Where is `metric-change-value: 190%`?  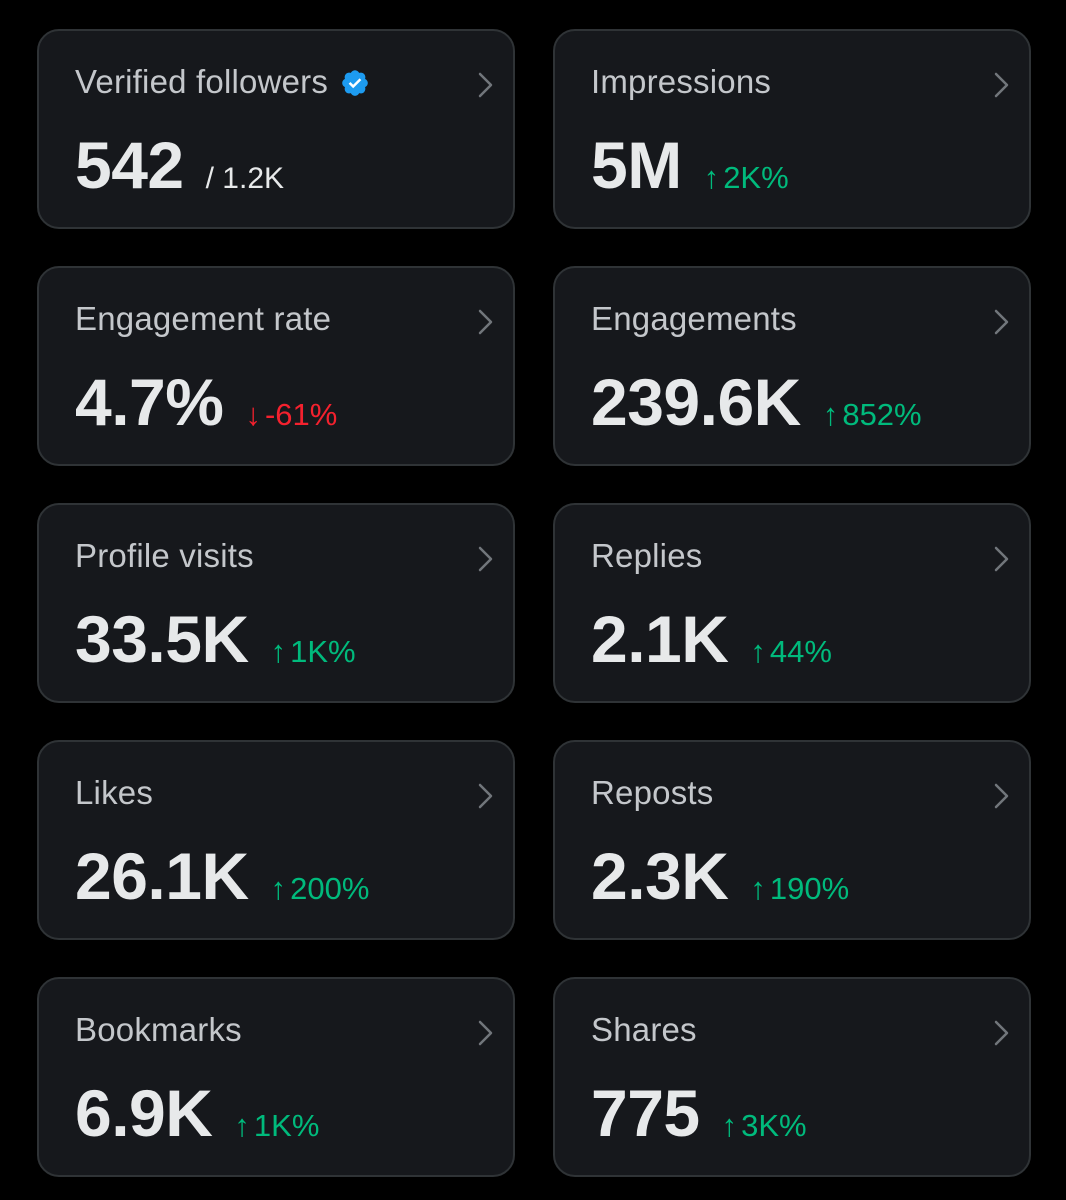 metric-change-value: 190% is located at coordinates (809, 888).